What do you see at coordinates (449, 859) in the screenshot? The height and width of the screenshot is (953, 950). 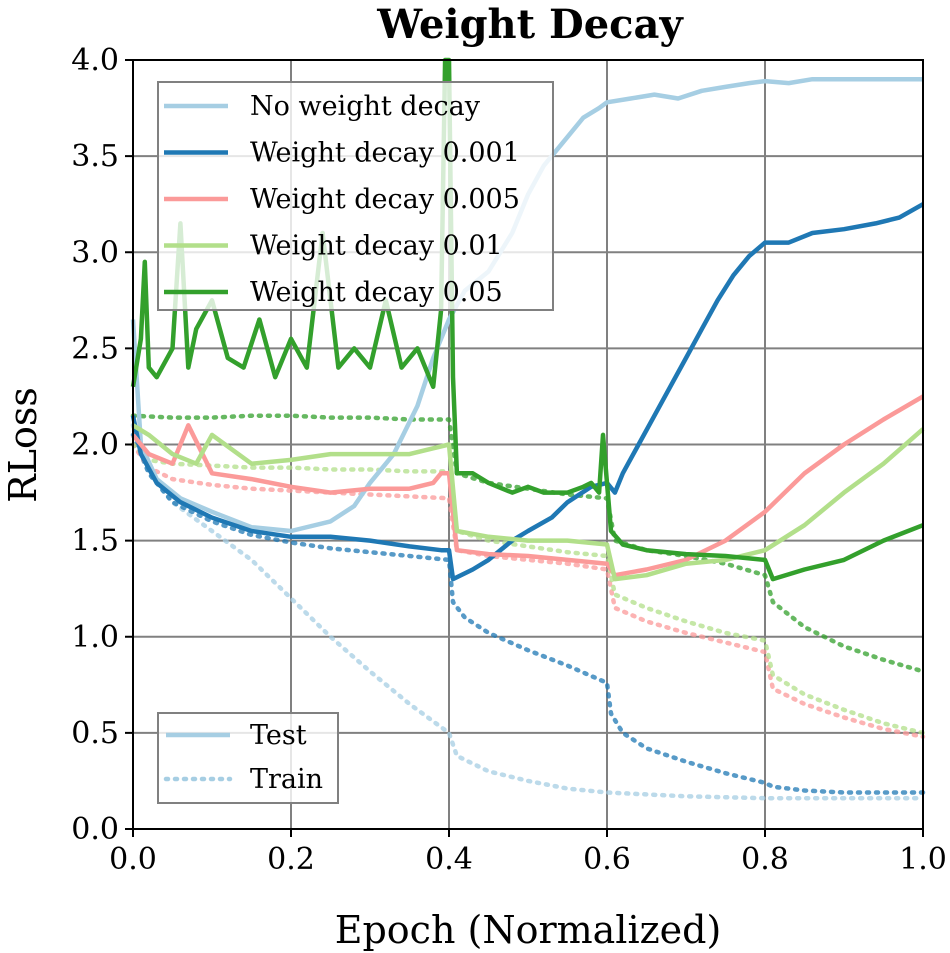 I see `x-tick-label: 0.4` at bounding box center [449, 859].